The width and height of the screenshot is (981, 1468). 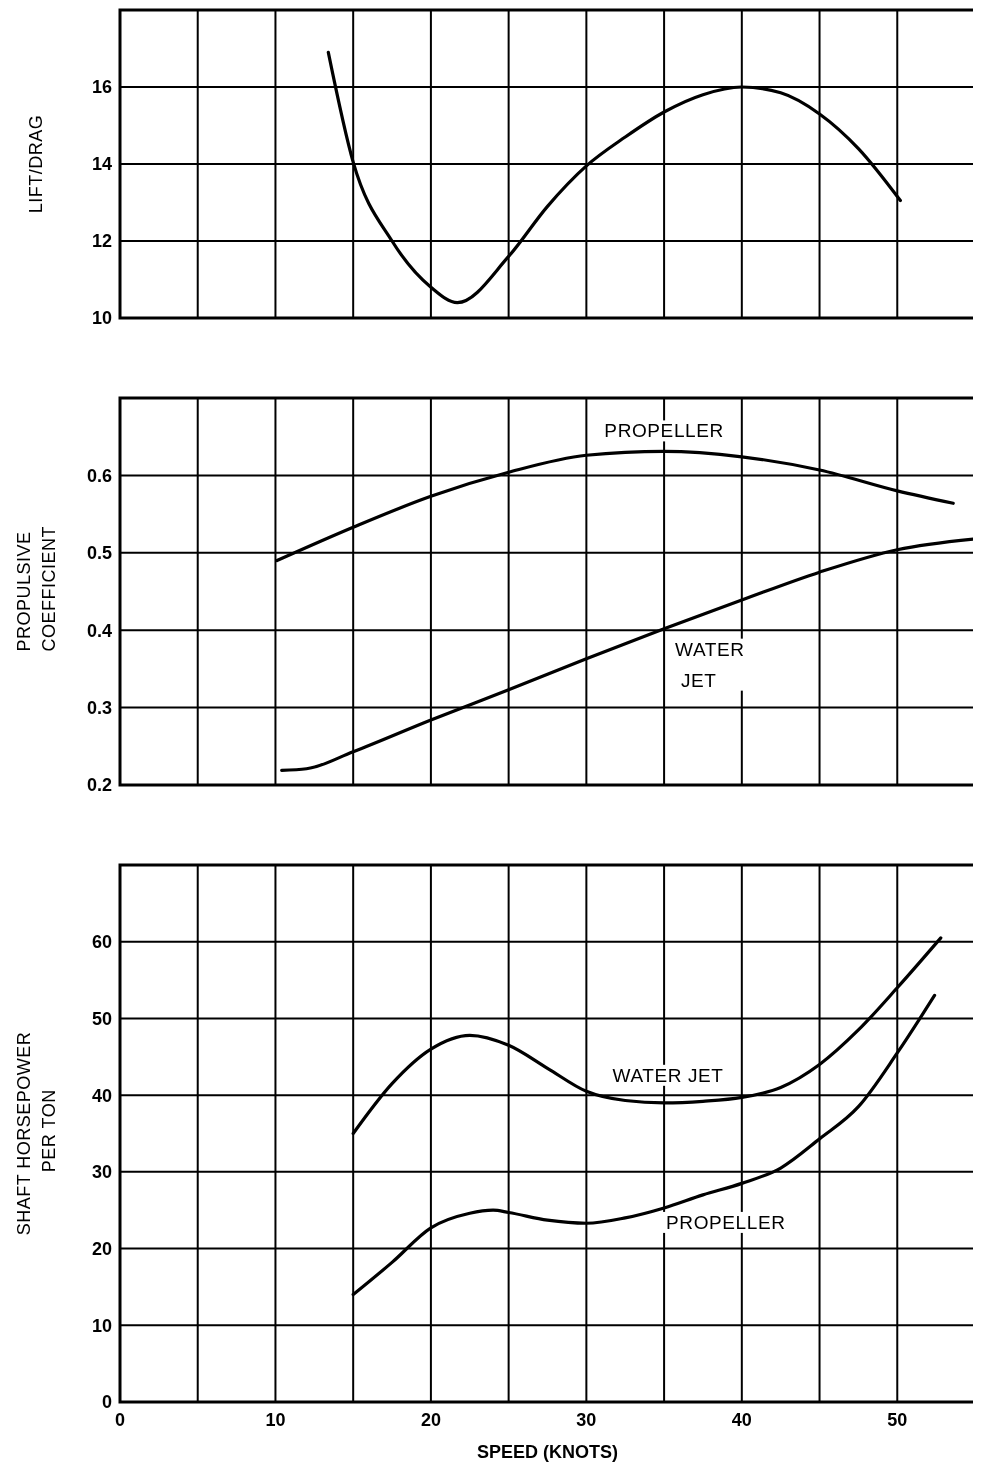 I want to click on y-tick-label: 16, so click(x=101, y=87).